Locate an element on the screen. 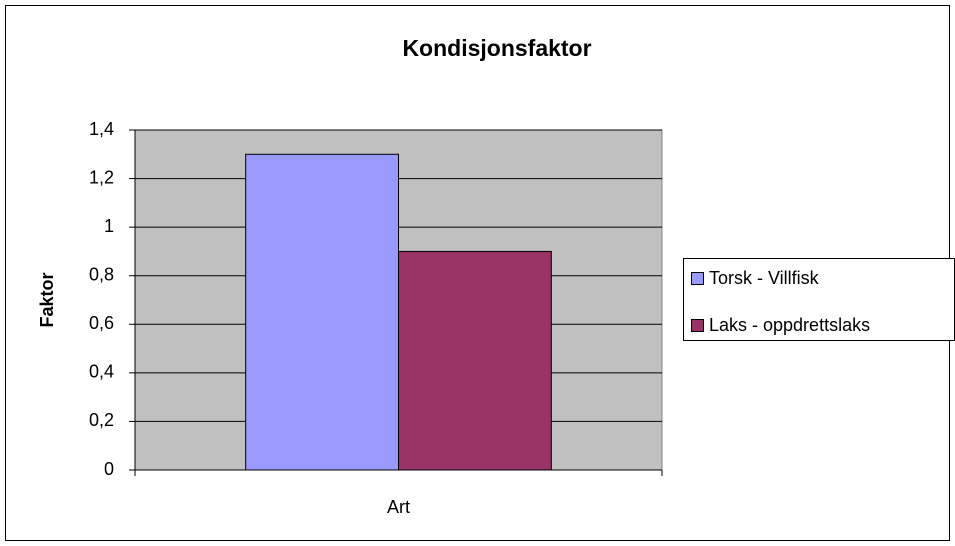 The height and width of the screenshot is (546, 955). x-tick-label: Art is located at coordinates (398, 507).